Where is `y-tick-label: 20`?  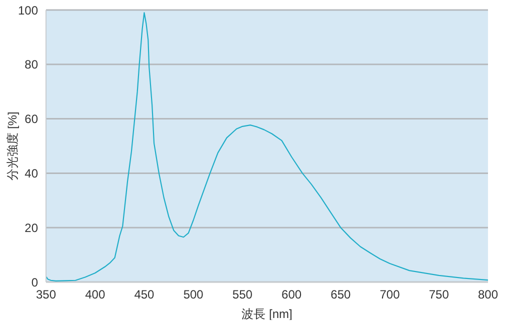 y-tick-label: 20 is located at coordinates (31, 227).